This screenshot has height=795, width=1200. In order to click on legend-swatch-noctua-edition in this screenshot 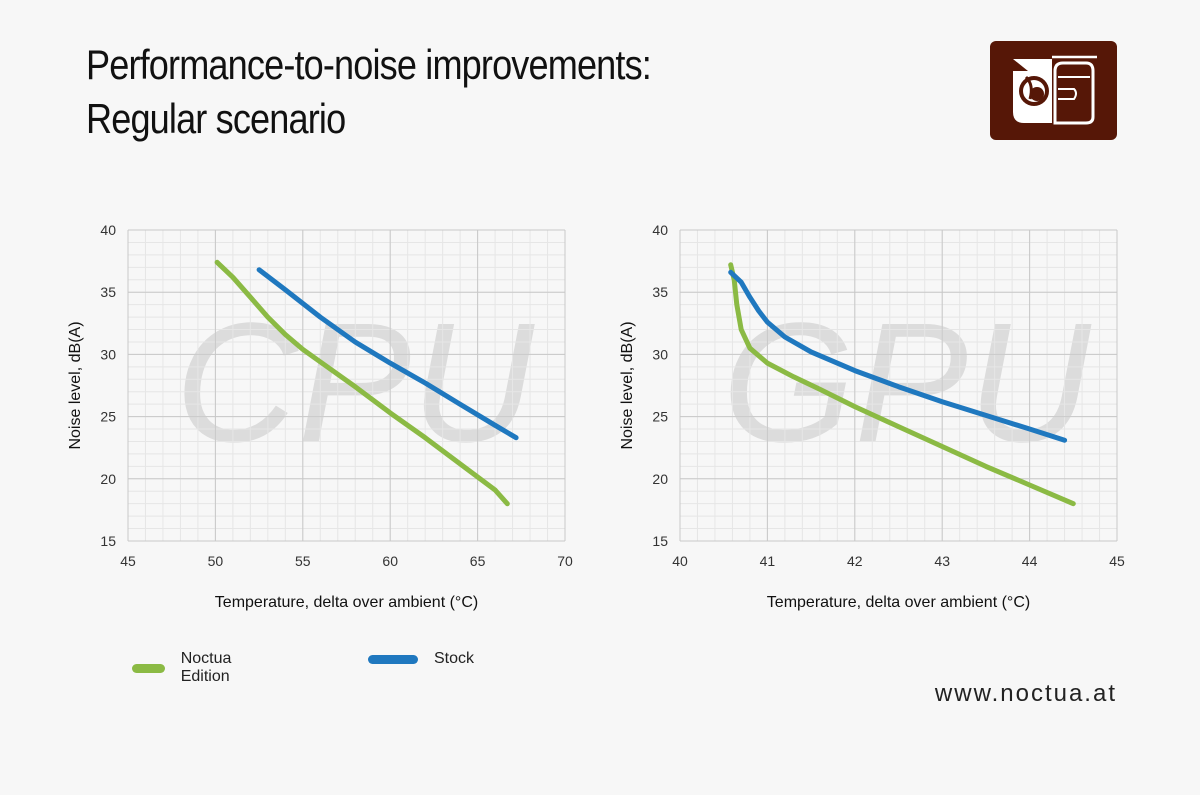, I will do `click(148, 668)`.